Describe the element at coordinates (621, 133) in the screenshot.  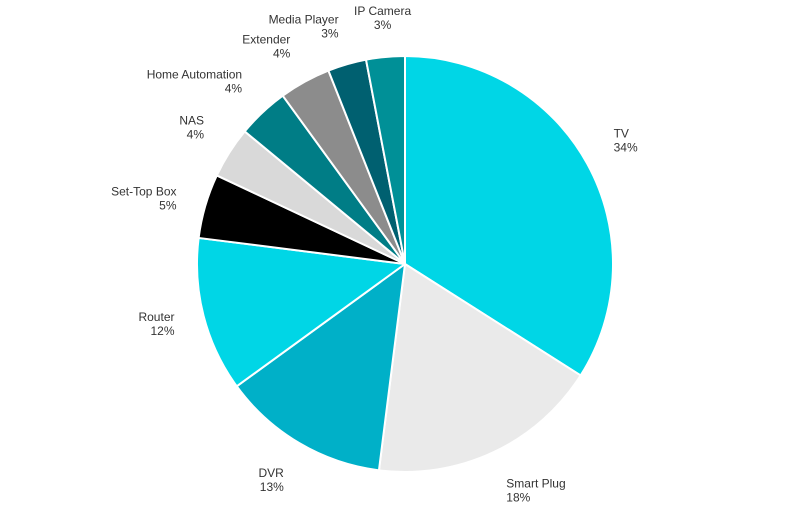
I see `slice-label: TV` at that location.